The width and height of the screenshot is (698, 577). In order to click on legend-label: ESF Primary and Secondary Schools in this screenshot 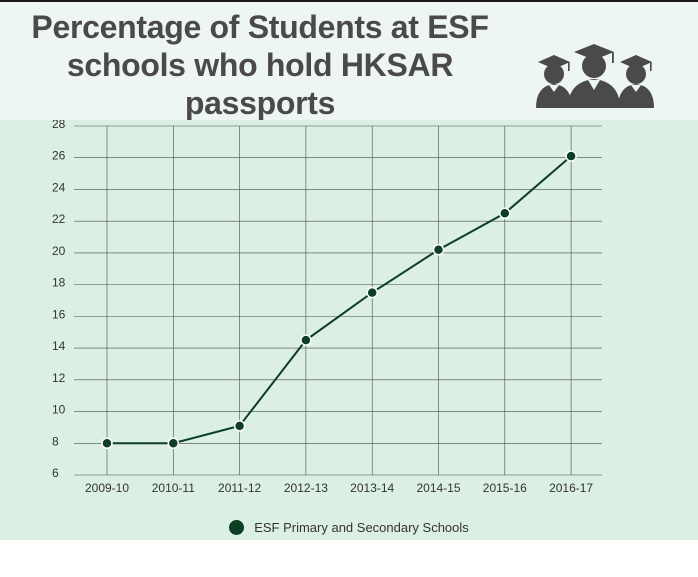, I will do `click(361, 527)`.